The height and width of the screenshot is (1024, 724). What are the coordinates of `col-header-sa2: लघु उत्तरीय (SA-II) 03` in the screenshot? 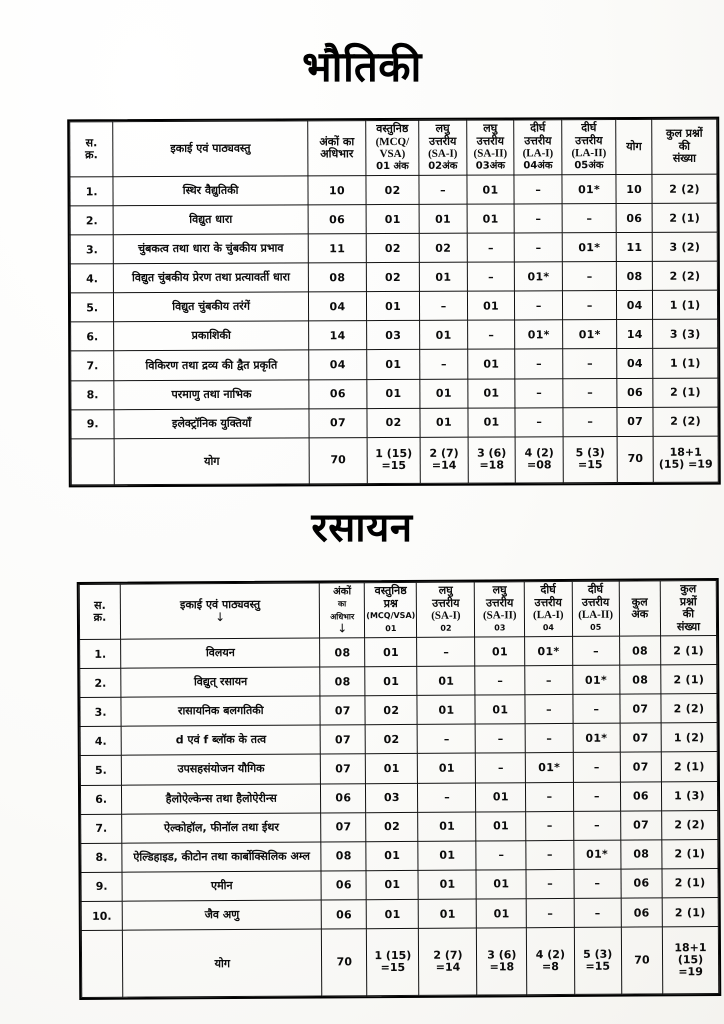 It's located at (499, 609).